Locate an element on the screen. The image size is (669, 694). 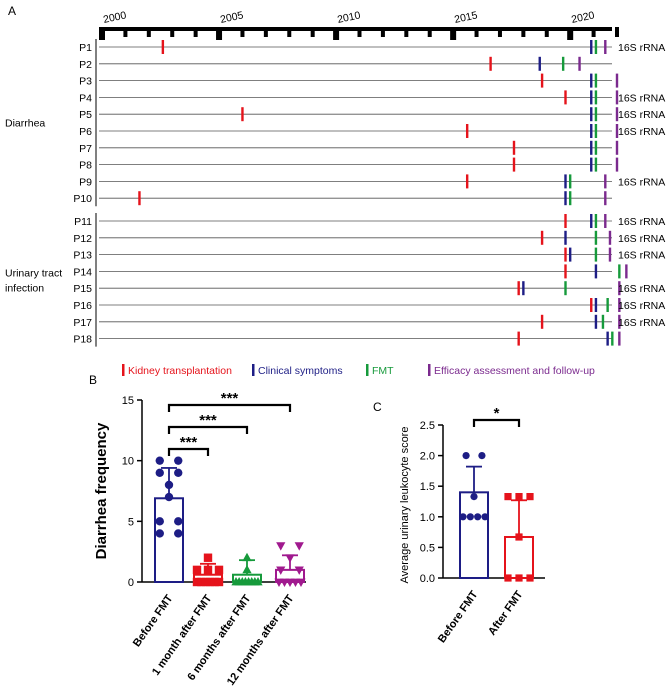
y-axis-title: Average urinary leukocyte score is located at coordinates (405, 505).